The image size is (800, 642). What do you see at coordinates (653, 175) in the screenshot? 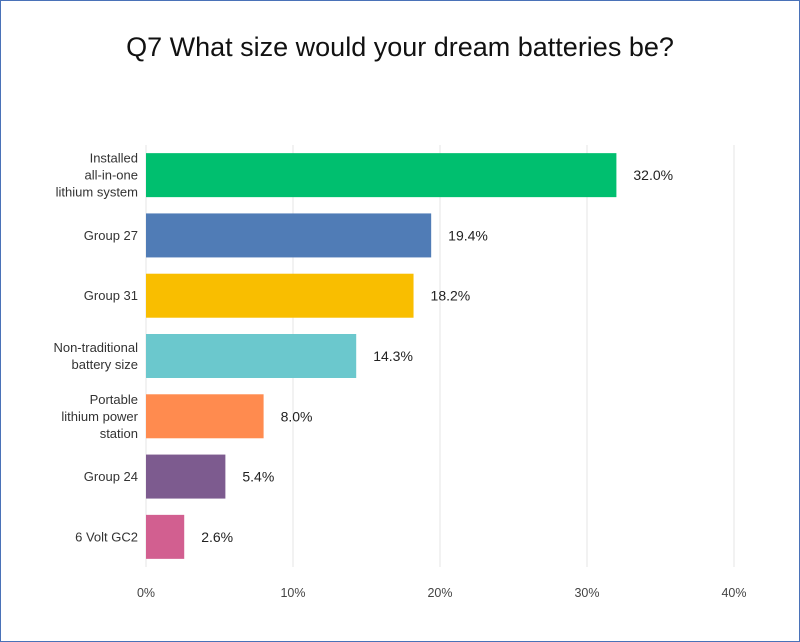
I see `value-label-0: 32.0%` at bounding box center [653, 175].